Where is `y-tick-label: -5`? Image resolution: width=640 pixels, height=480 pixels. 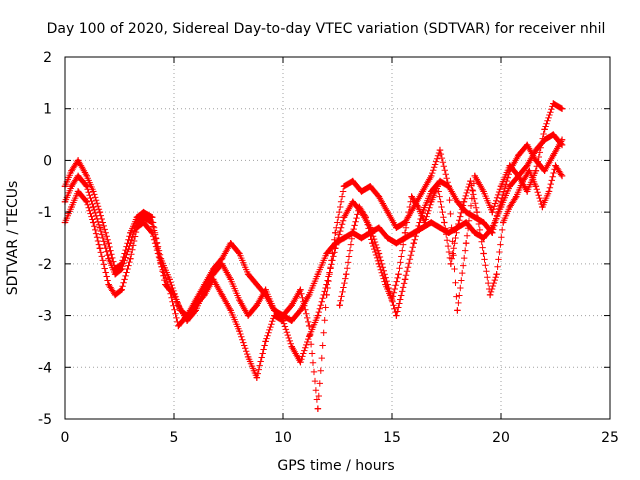
y-tick-label: -5 is located at coordinates (45, 420).